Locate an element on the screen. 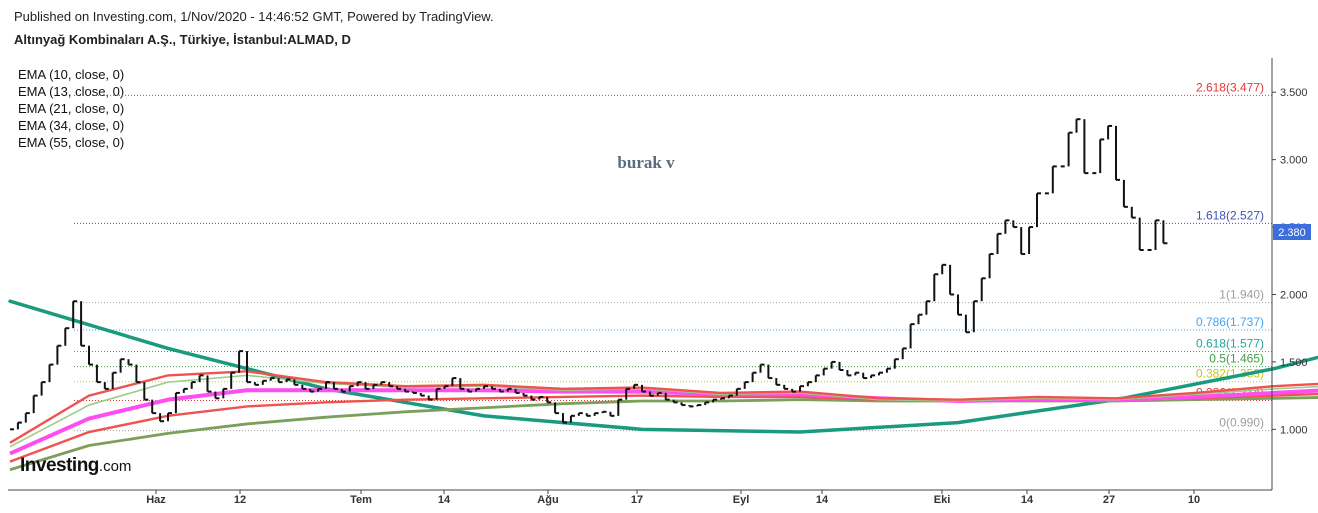 This screenshot has height=513, width=1318. legend-ema-10: EMA (10, close, 0) is located at coordinates (71, 74).